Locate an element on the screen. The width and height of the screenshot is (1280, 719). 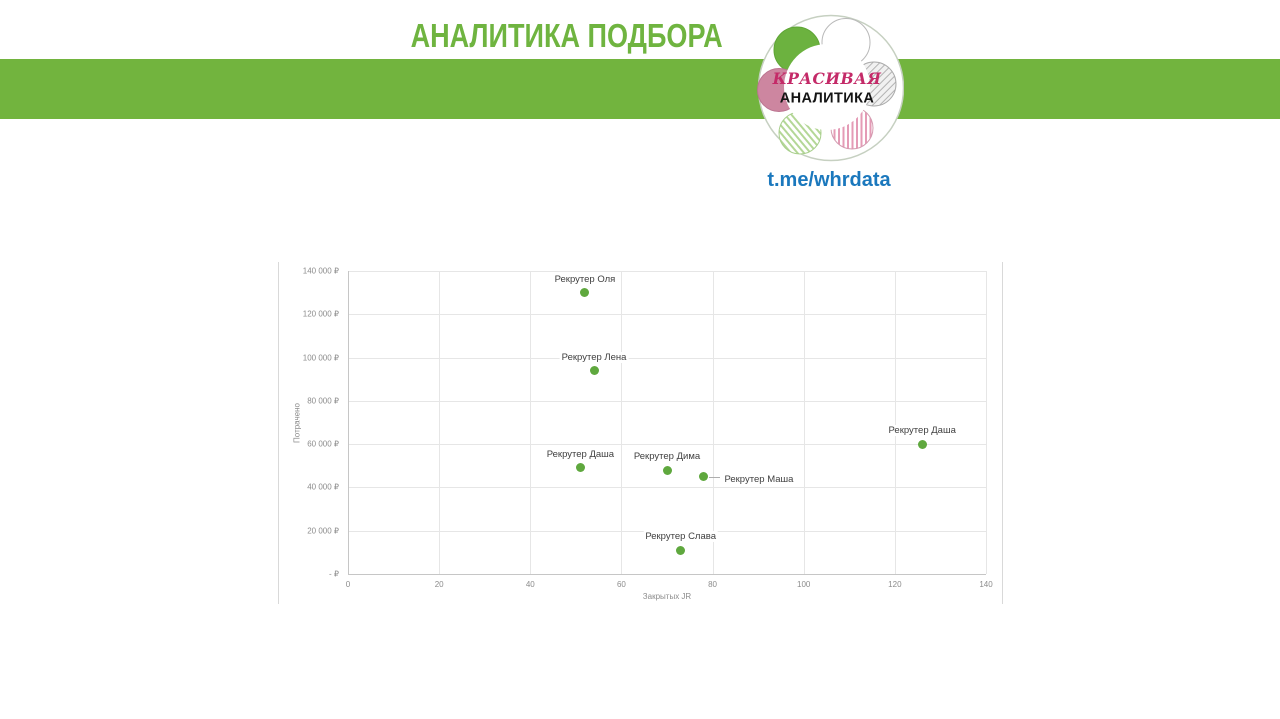
y-tick-label: 40 000 ₽ is located at coordinates (323, 487).